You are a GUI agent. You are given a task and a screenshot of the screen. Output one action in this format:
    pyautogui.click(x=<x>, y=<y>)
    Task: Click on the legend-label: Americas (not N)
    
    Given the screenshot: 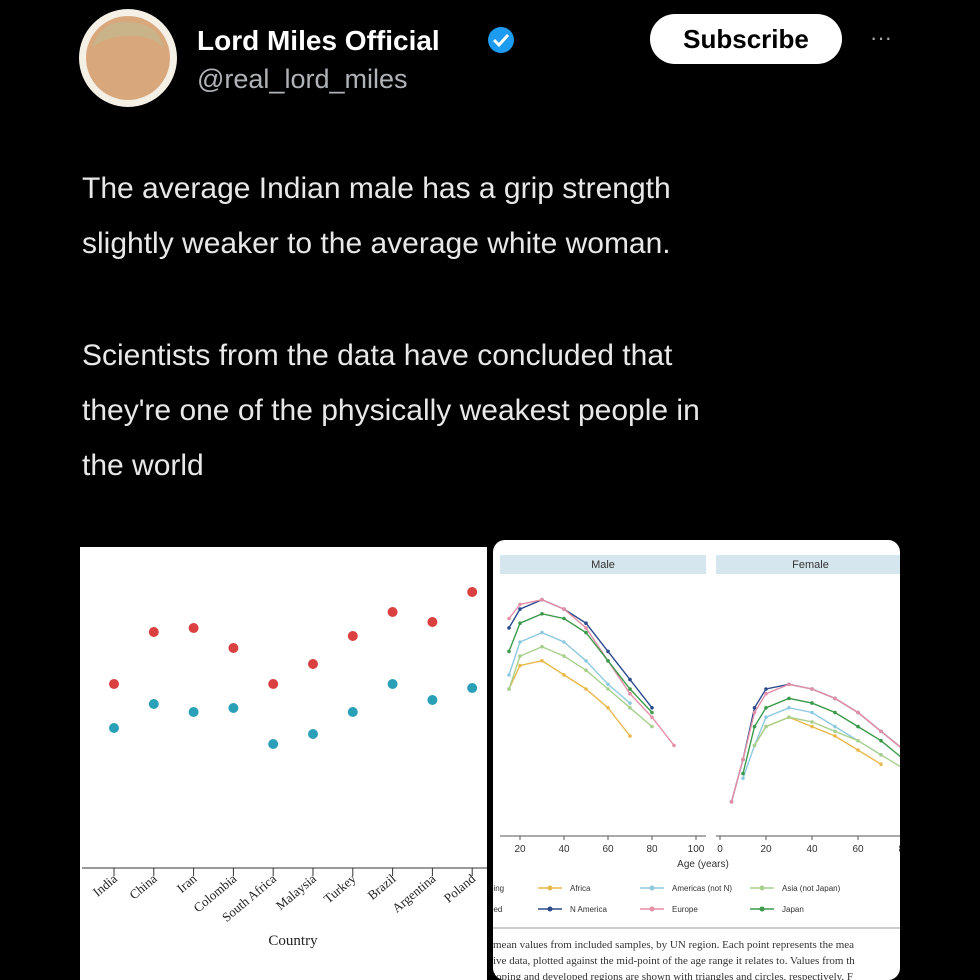 What is the action you would take?
    pyautogui.click(x=702, y=888)
    